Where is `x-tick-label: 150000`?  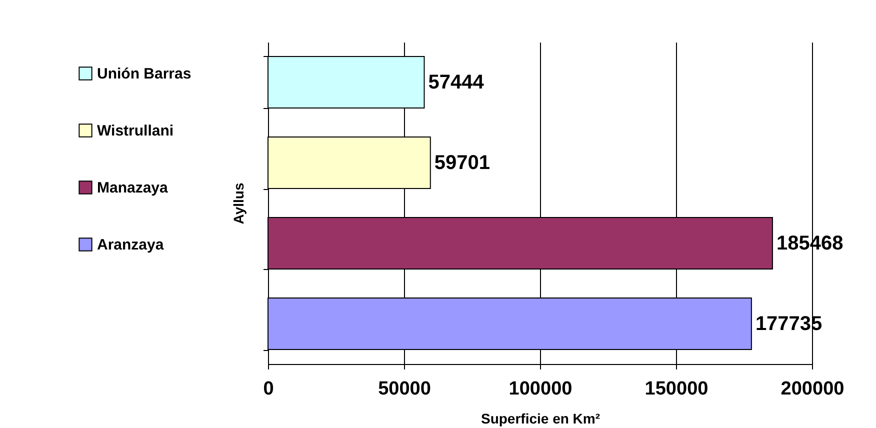 x-tick-label: 150000 is located at coordinates (676, 389).